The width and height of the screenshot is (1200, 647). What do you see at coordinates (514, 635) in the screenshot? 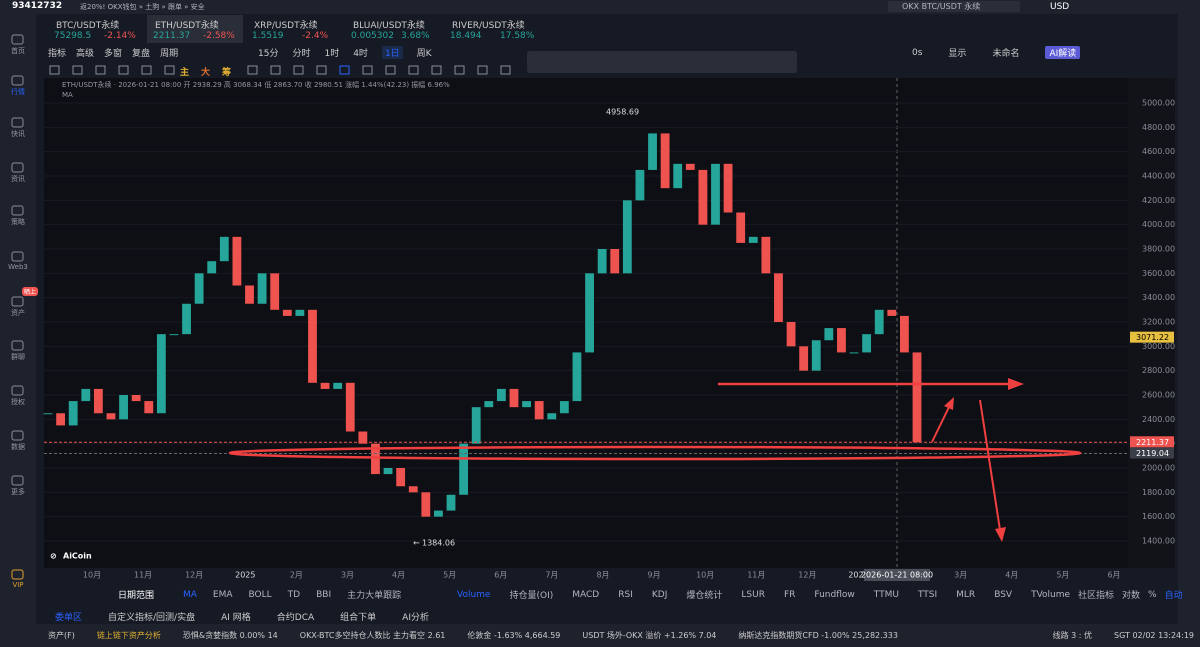
I see `status-item: 伦敦金 -1.63% 4,664.59` at bounding box center [514, 635].